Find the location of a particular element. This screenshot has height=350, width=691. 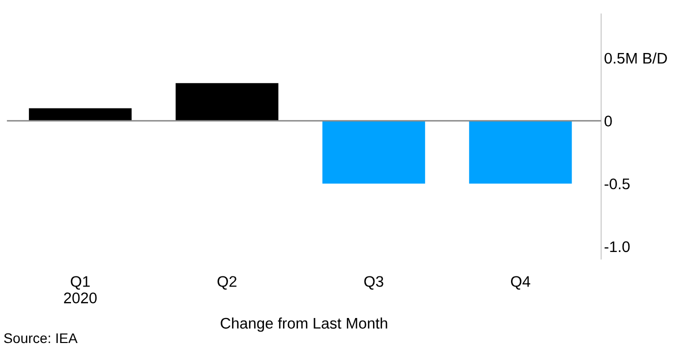

x-tick-label: Q1 2020 is located at coordinates (80, 290).